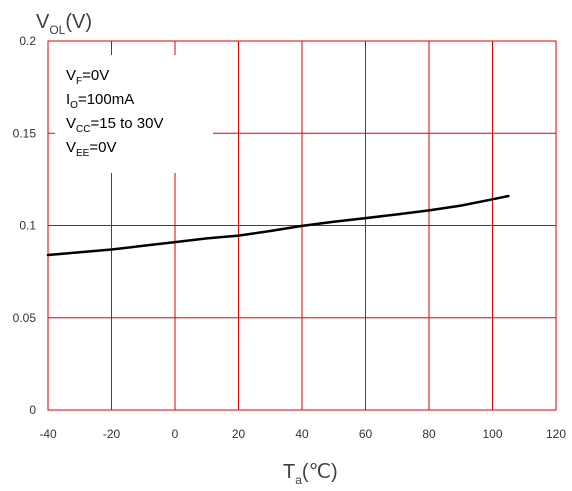 The height and width of the screenshot is (491, 572). What do you see at coordinates (87, 77) in the screenshot?
I see `condition-line-vf: VF=0V` at bounding box center [87, 77].